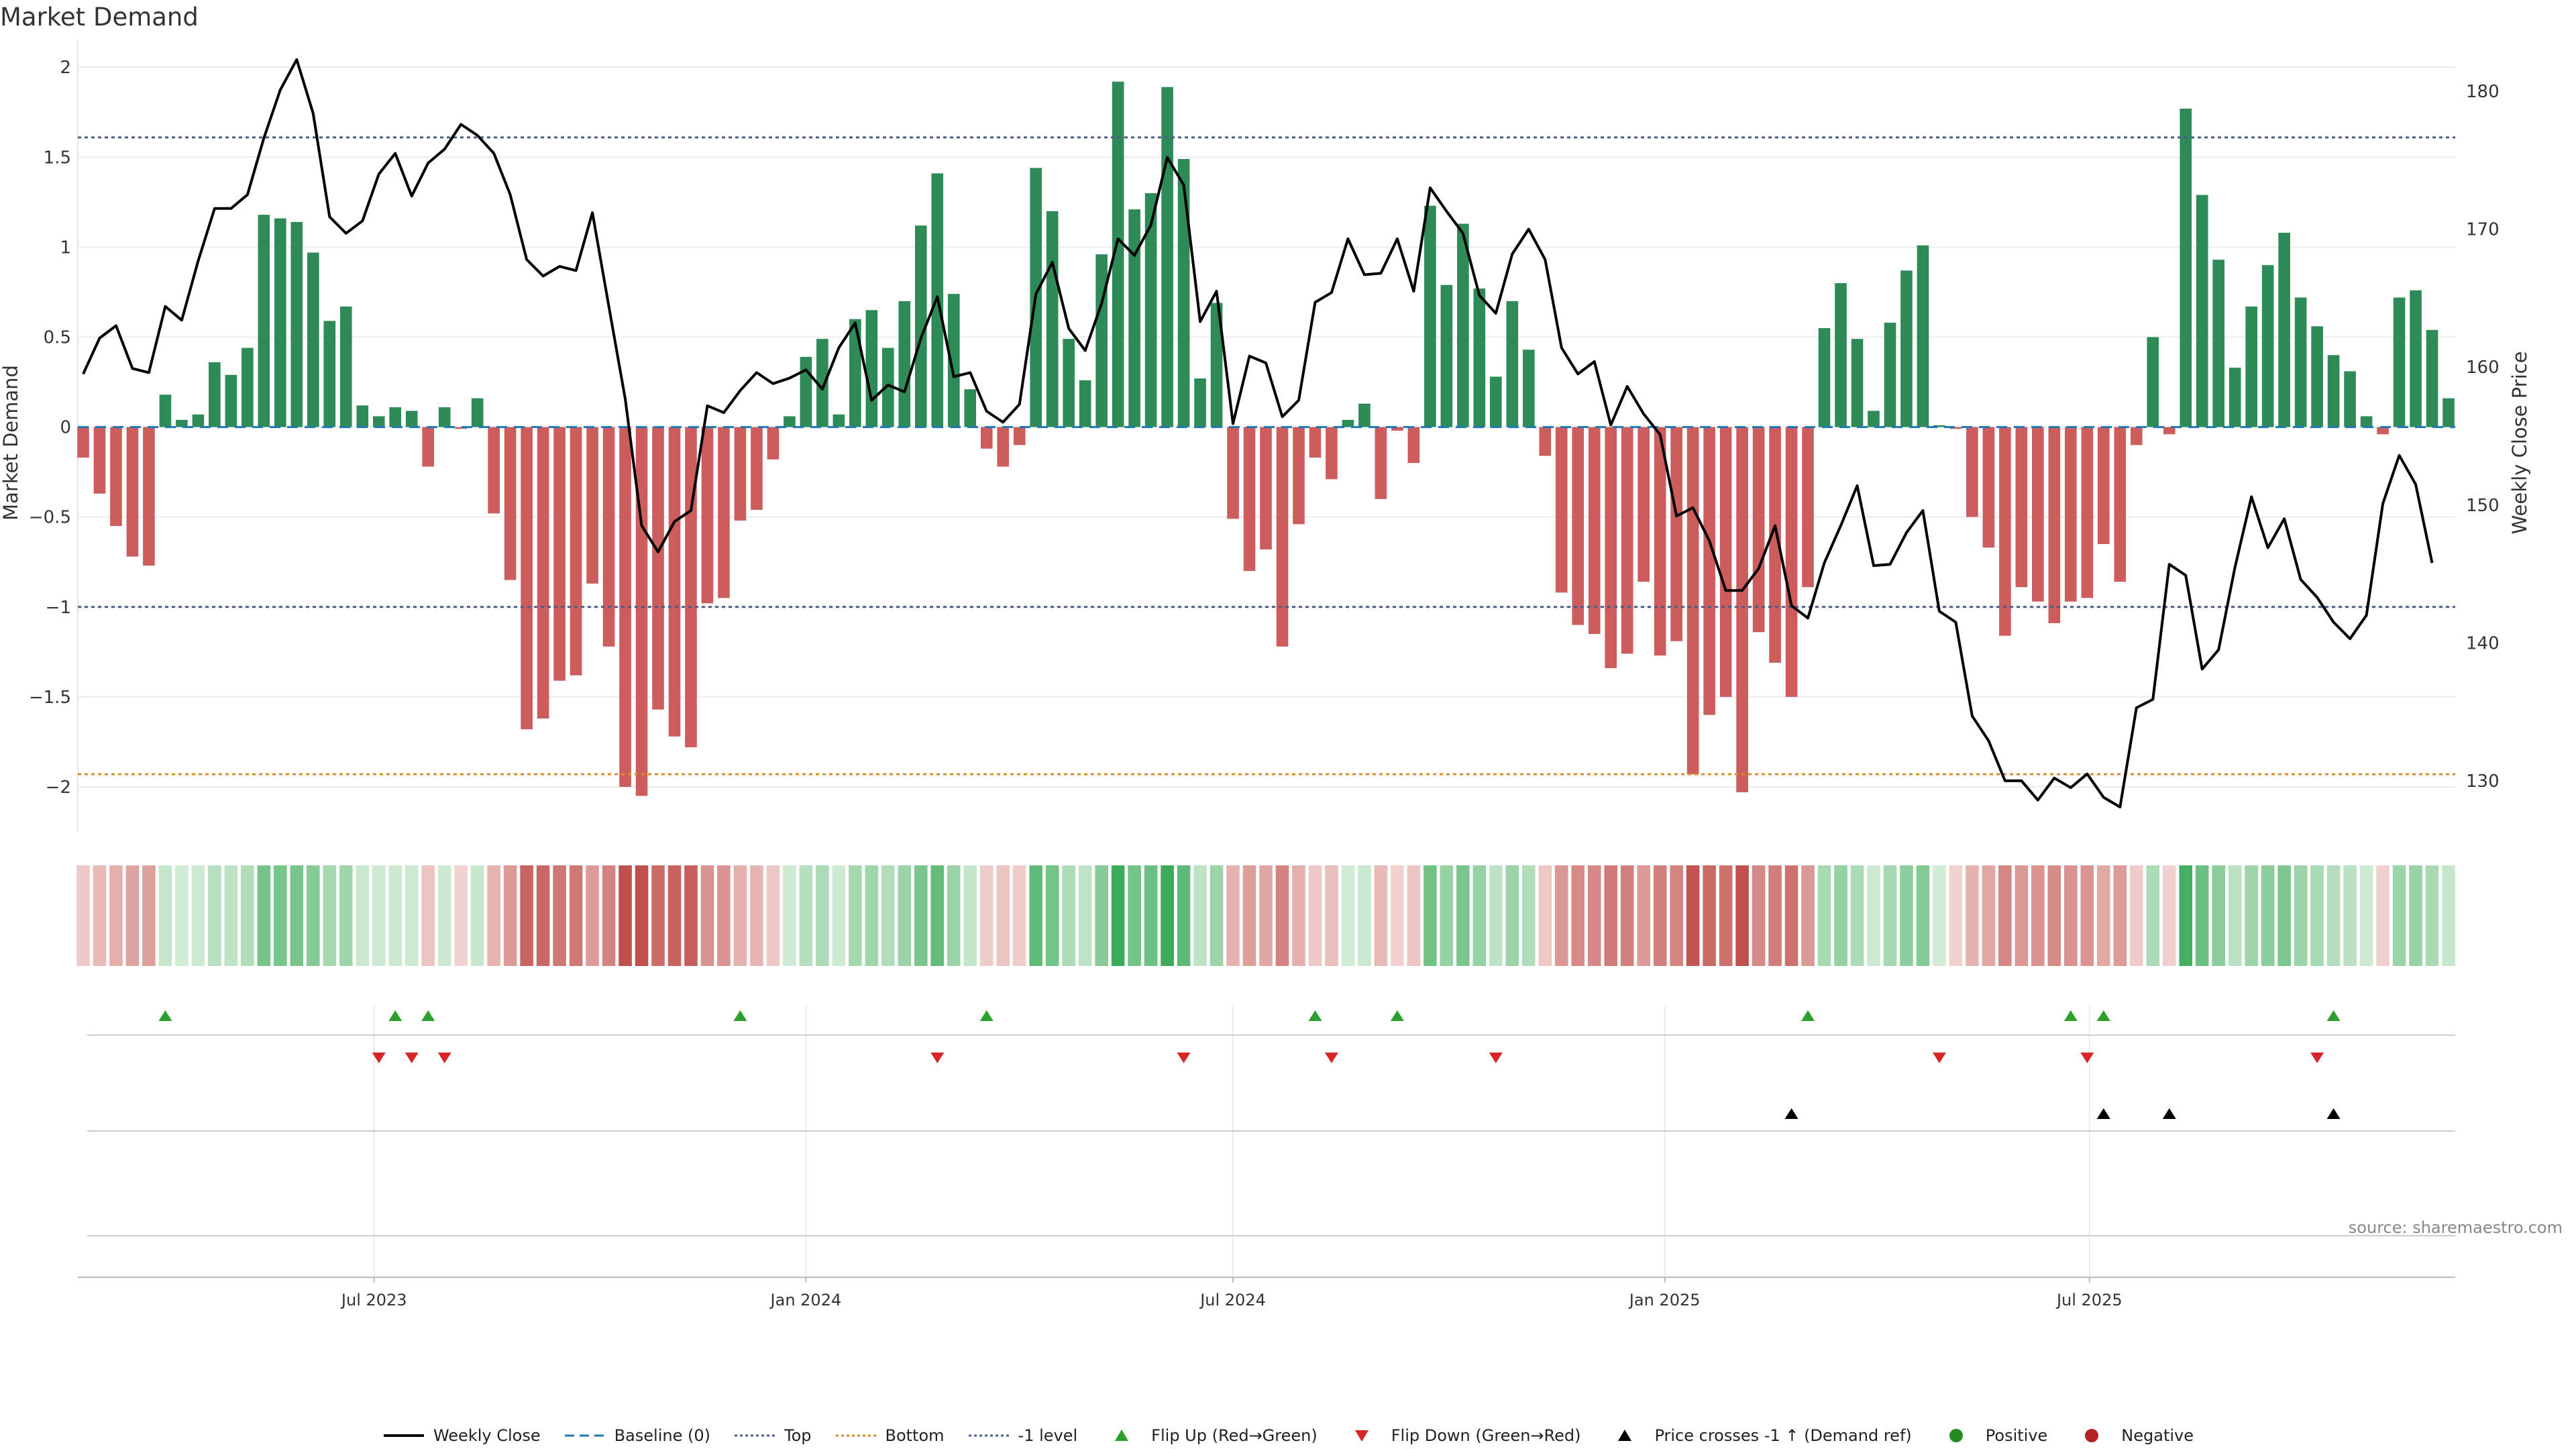 Image resolution: width=2576 pixels, height=1449 pixels. What do you see at coordinates (2016, 1435) in the screenshot?
I see `legend-label: Positive` at bounding box center [2016, 1435].